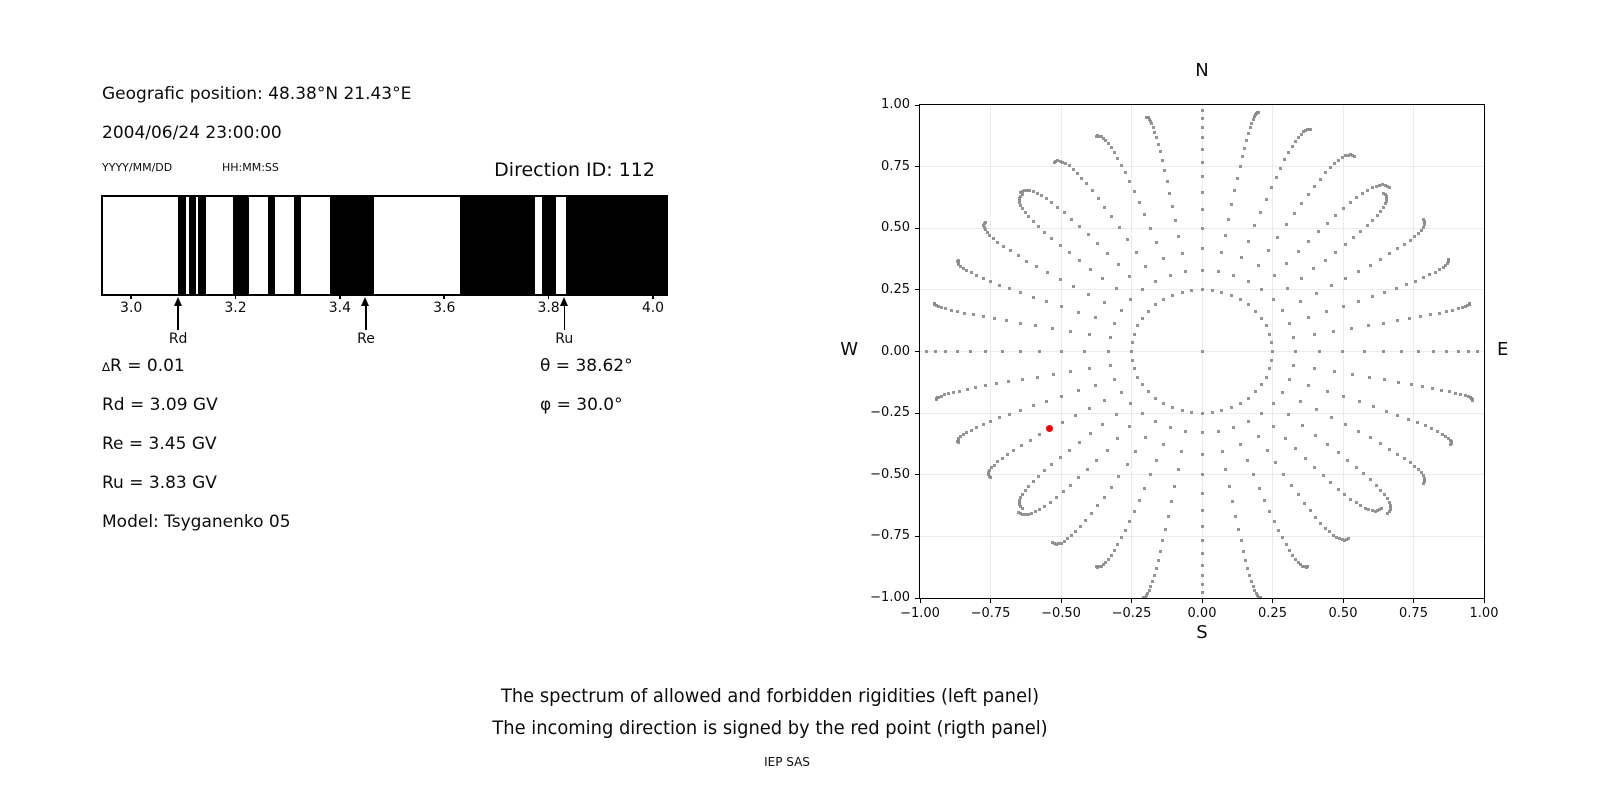 The width and height of the screenshot is (1600, 800). What do you see at coordinates (1484, 613) in the screenshot?
I see `map-x-tick-label: 1.00` at bounding box center [1484, 613].